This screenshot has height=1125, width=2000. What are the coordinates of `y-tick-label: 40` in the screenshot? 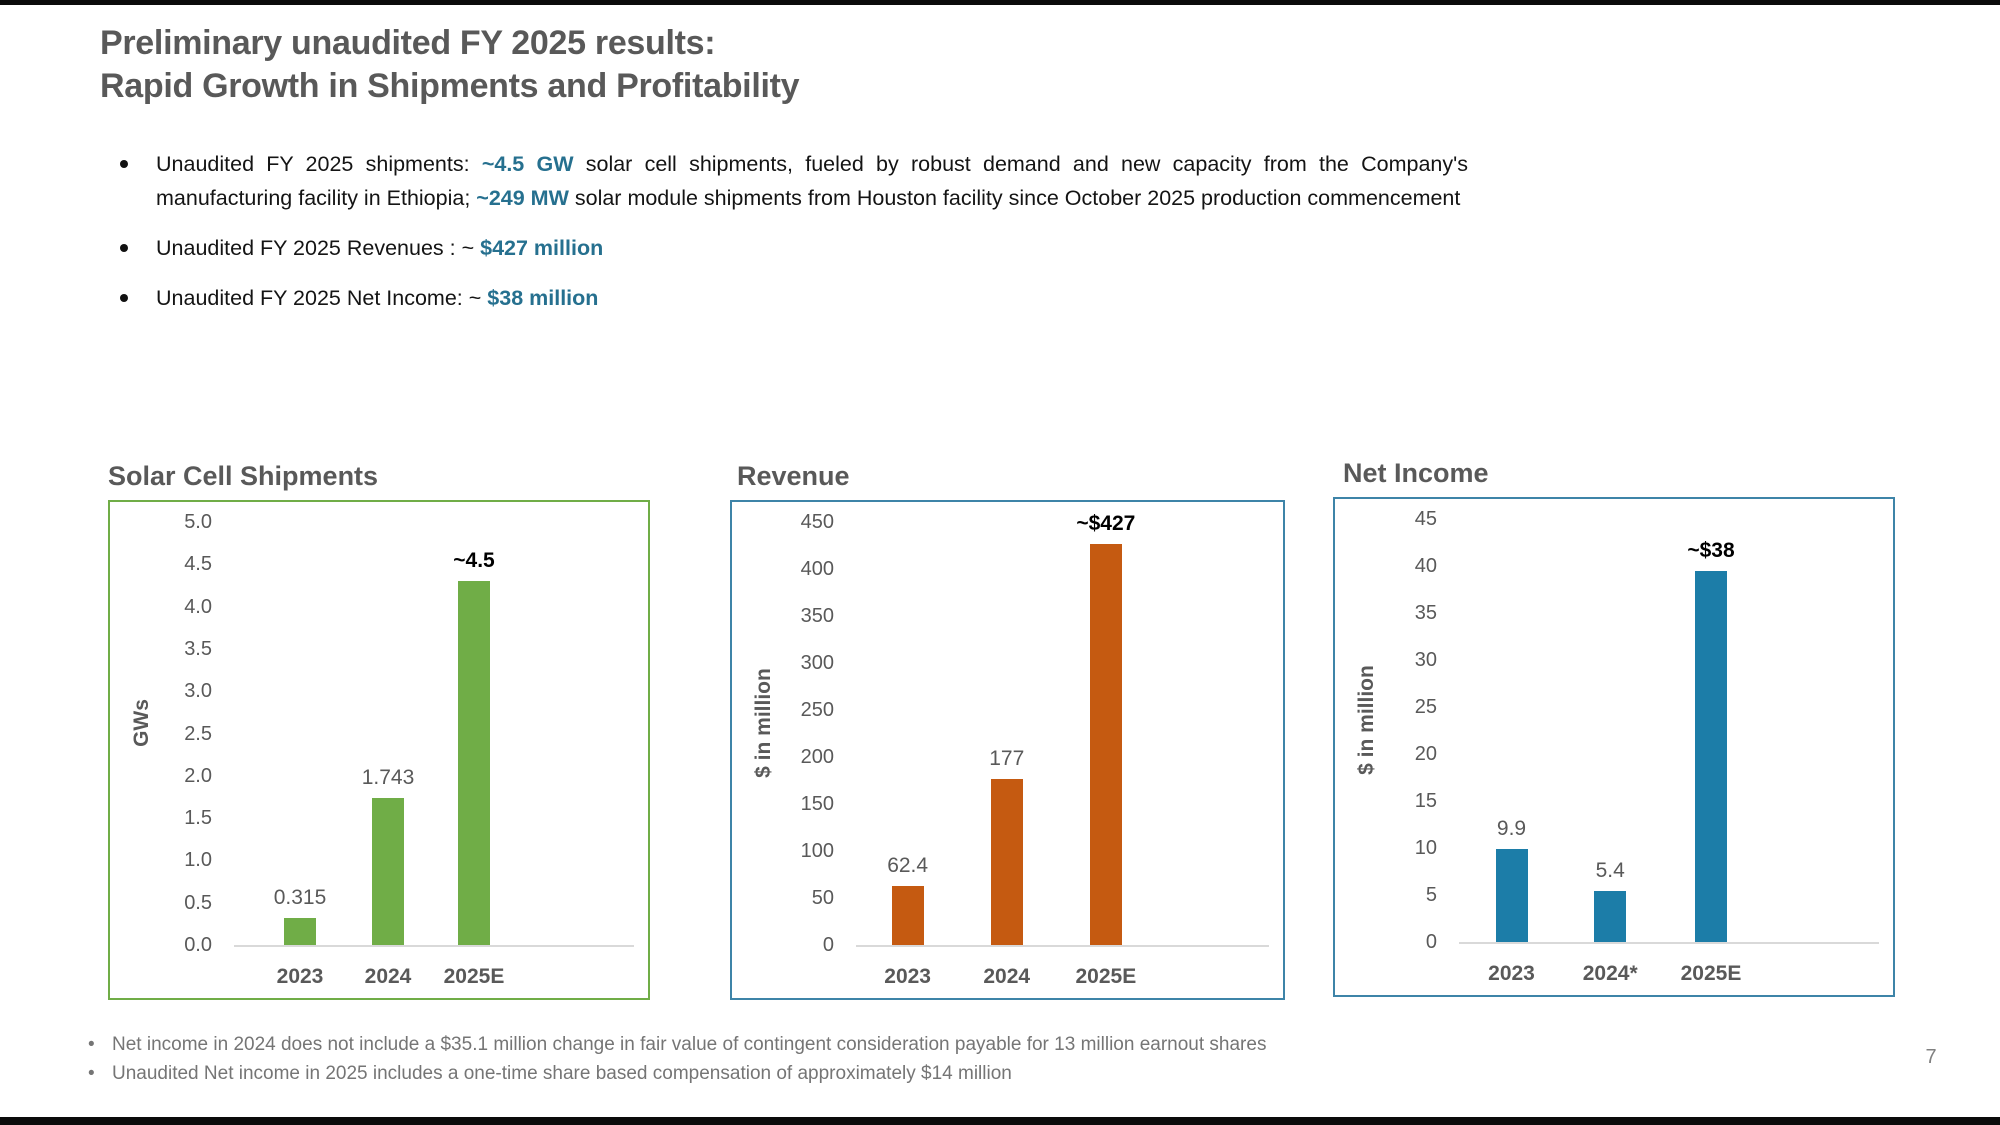 It's located at (1425, 566).